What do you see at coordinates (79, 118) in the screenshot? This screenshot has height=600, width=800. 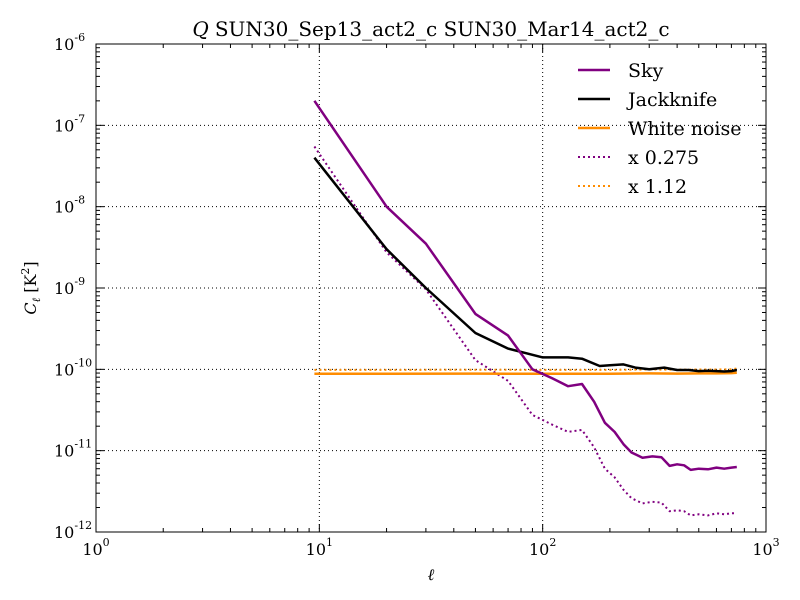 I see `y-tick-exponent: -7` at bounding box center [79, 118].